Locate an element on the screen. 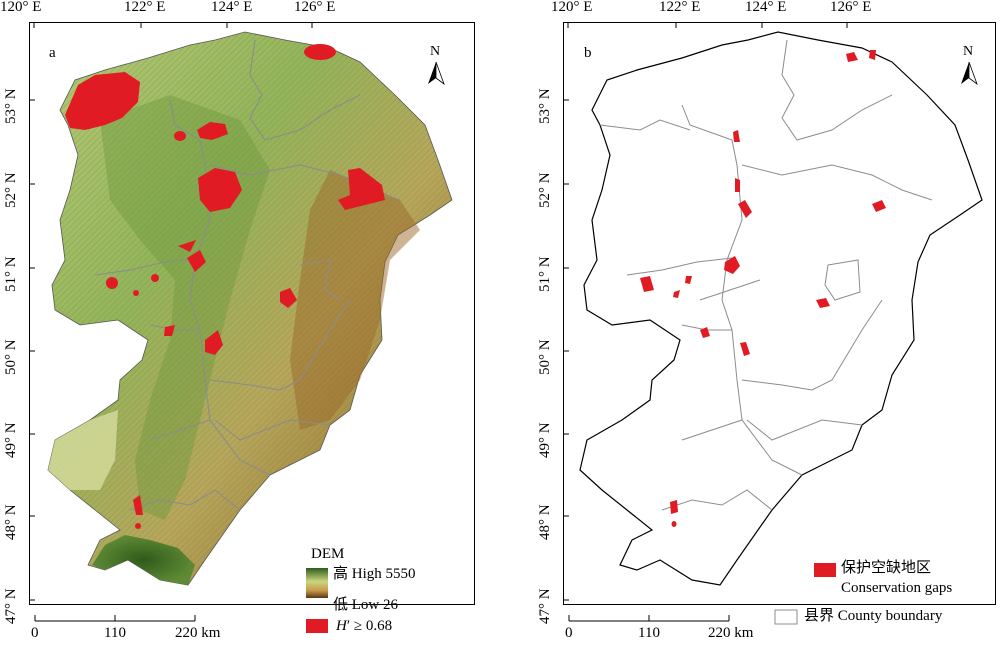  panel-a-scale-bar is located at coordinates (115, 618).